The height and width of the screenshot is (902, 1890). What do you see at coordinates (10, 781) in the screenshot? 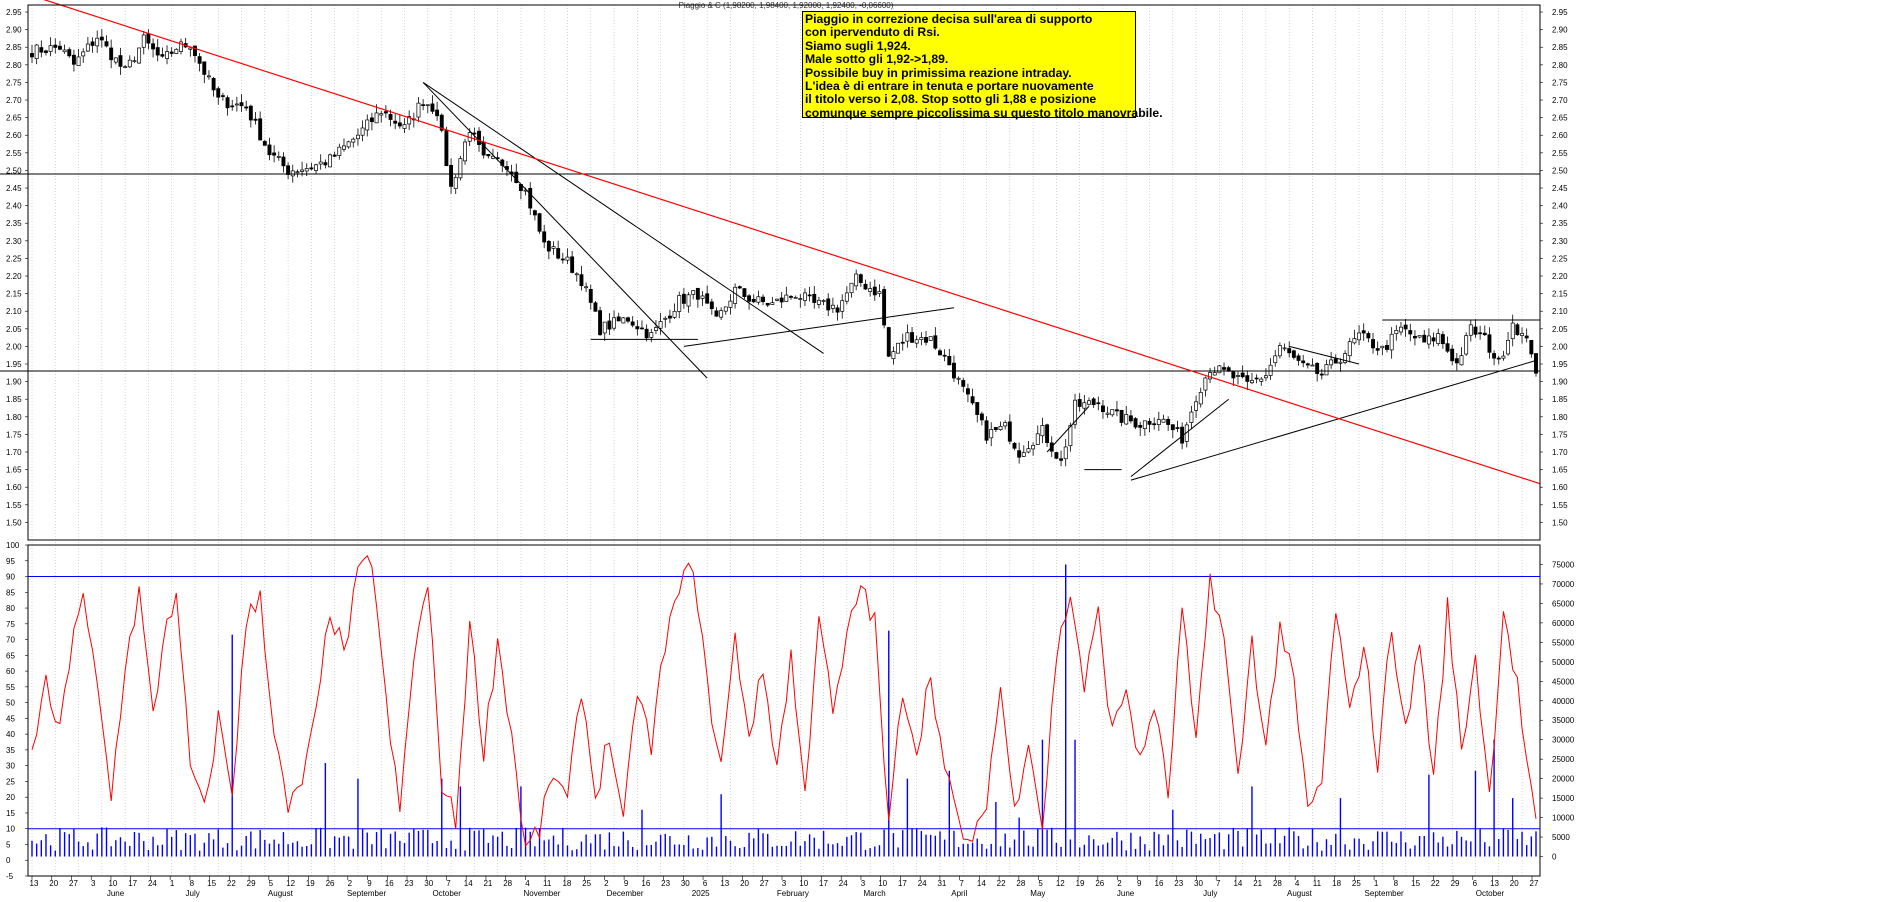
I see `rsi-tick-label: 25` at bounding box center [10, 781].